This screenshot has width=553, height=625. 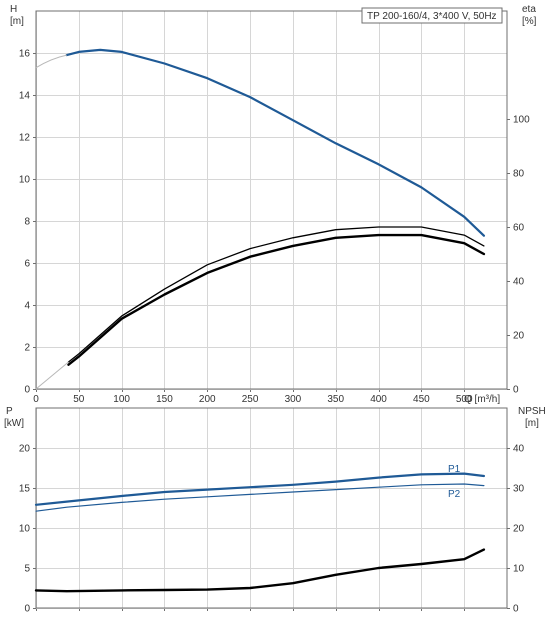 What do you see at coordinates (27, 569) in the screenshot?
I see `left-tick-label: 5` at bounding box center [27, 569].